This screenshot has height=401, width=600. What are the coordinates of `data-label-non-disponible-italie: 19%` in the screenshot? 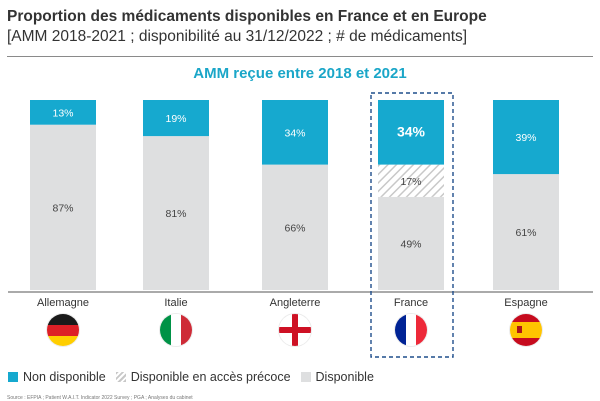 It's located at (175, 119).